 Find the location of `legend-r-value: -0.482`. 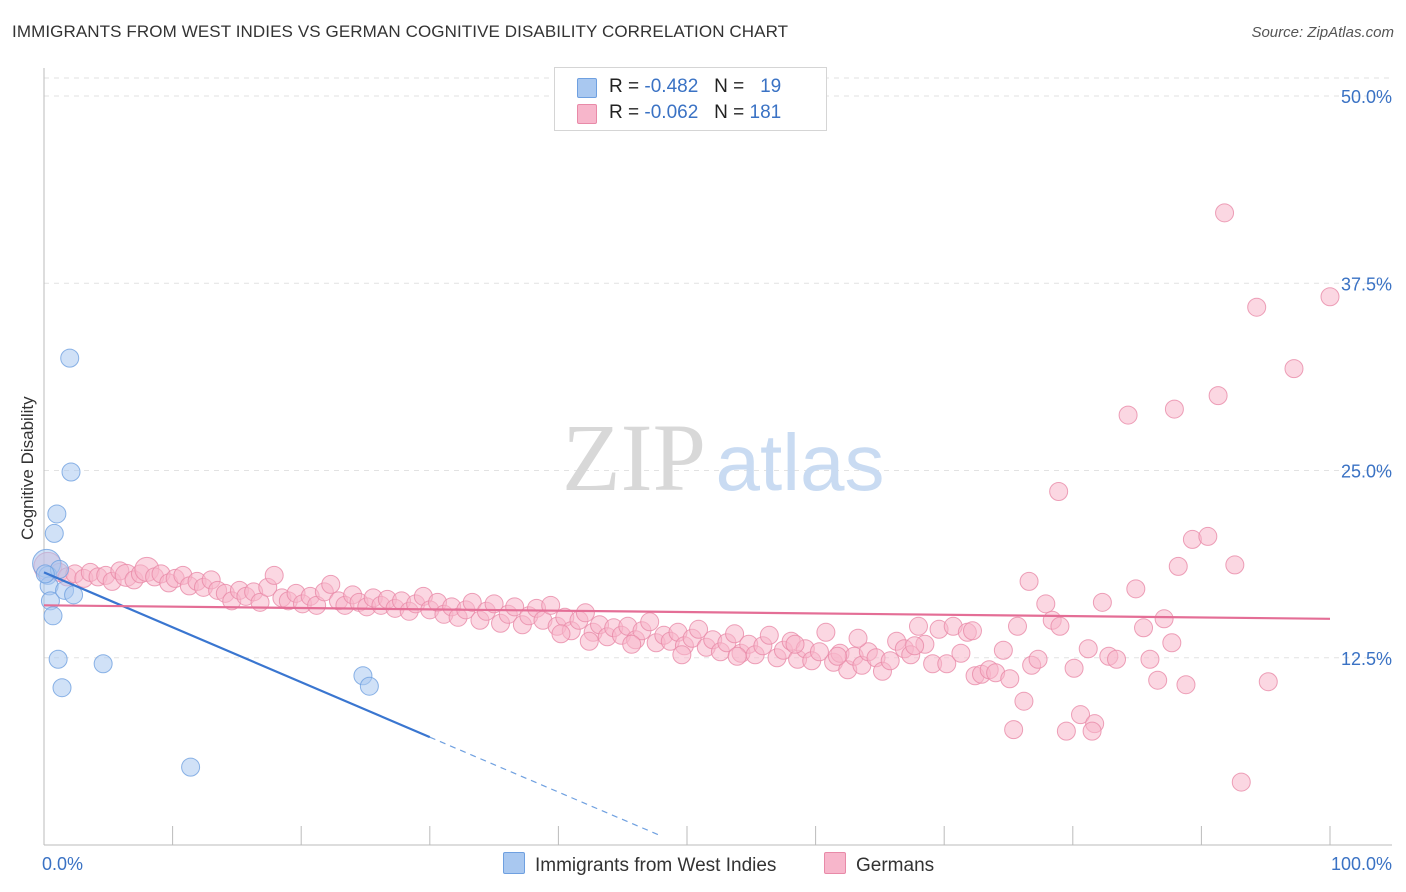

legend-r-value: -0.482 is located at coordinates (671, 86).